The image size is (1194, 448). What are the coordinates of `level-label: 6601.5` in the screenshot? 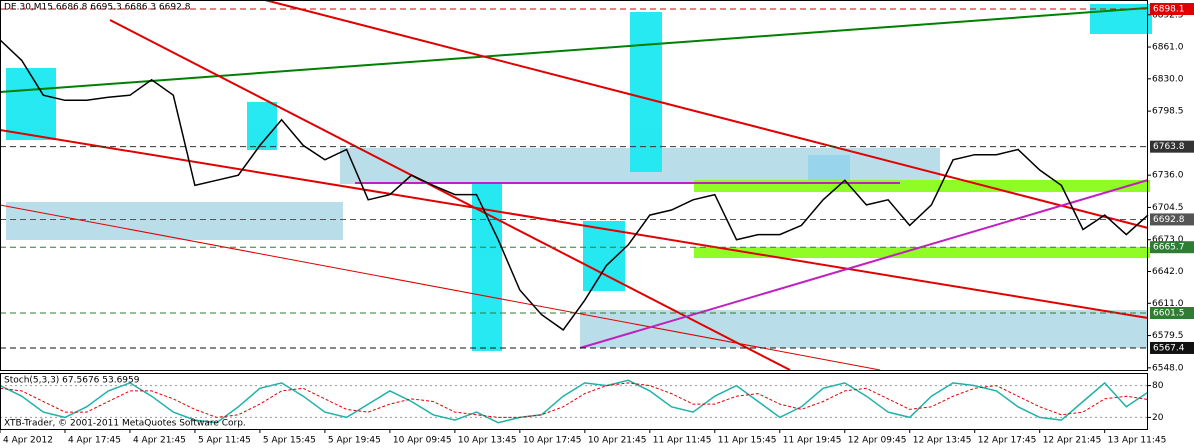 It's located at (1169, 314).